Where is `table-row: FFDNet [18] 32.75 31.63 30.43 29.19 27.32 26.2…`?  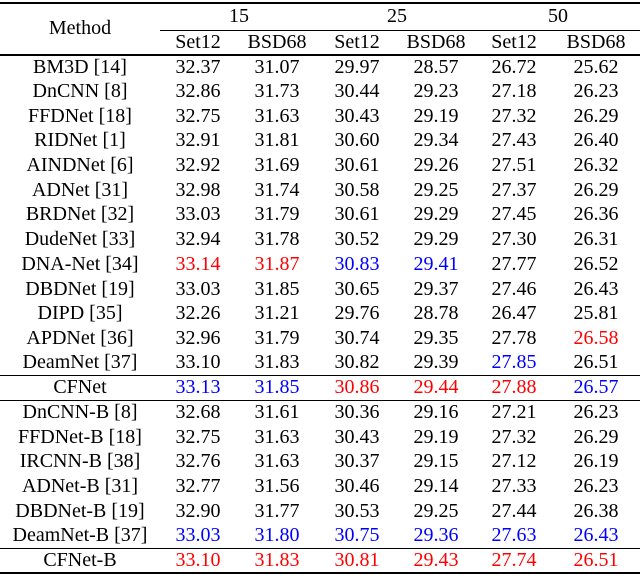 table-row: FFDNet [18] 32.75 31.63 30.43 29.19 27.32 26.2… is located at coordinates (320, 116).